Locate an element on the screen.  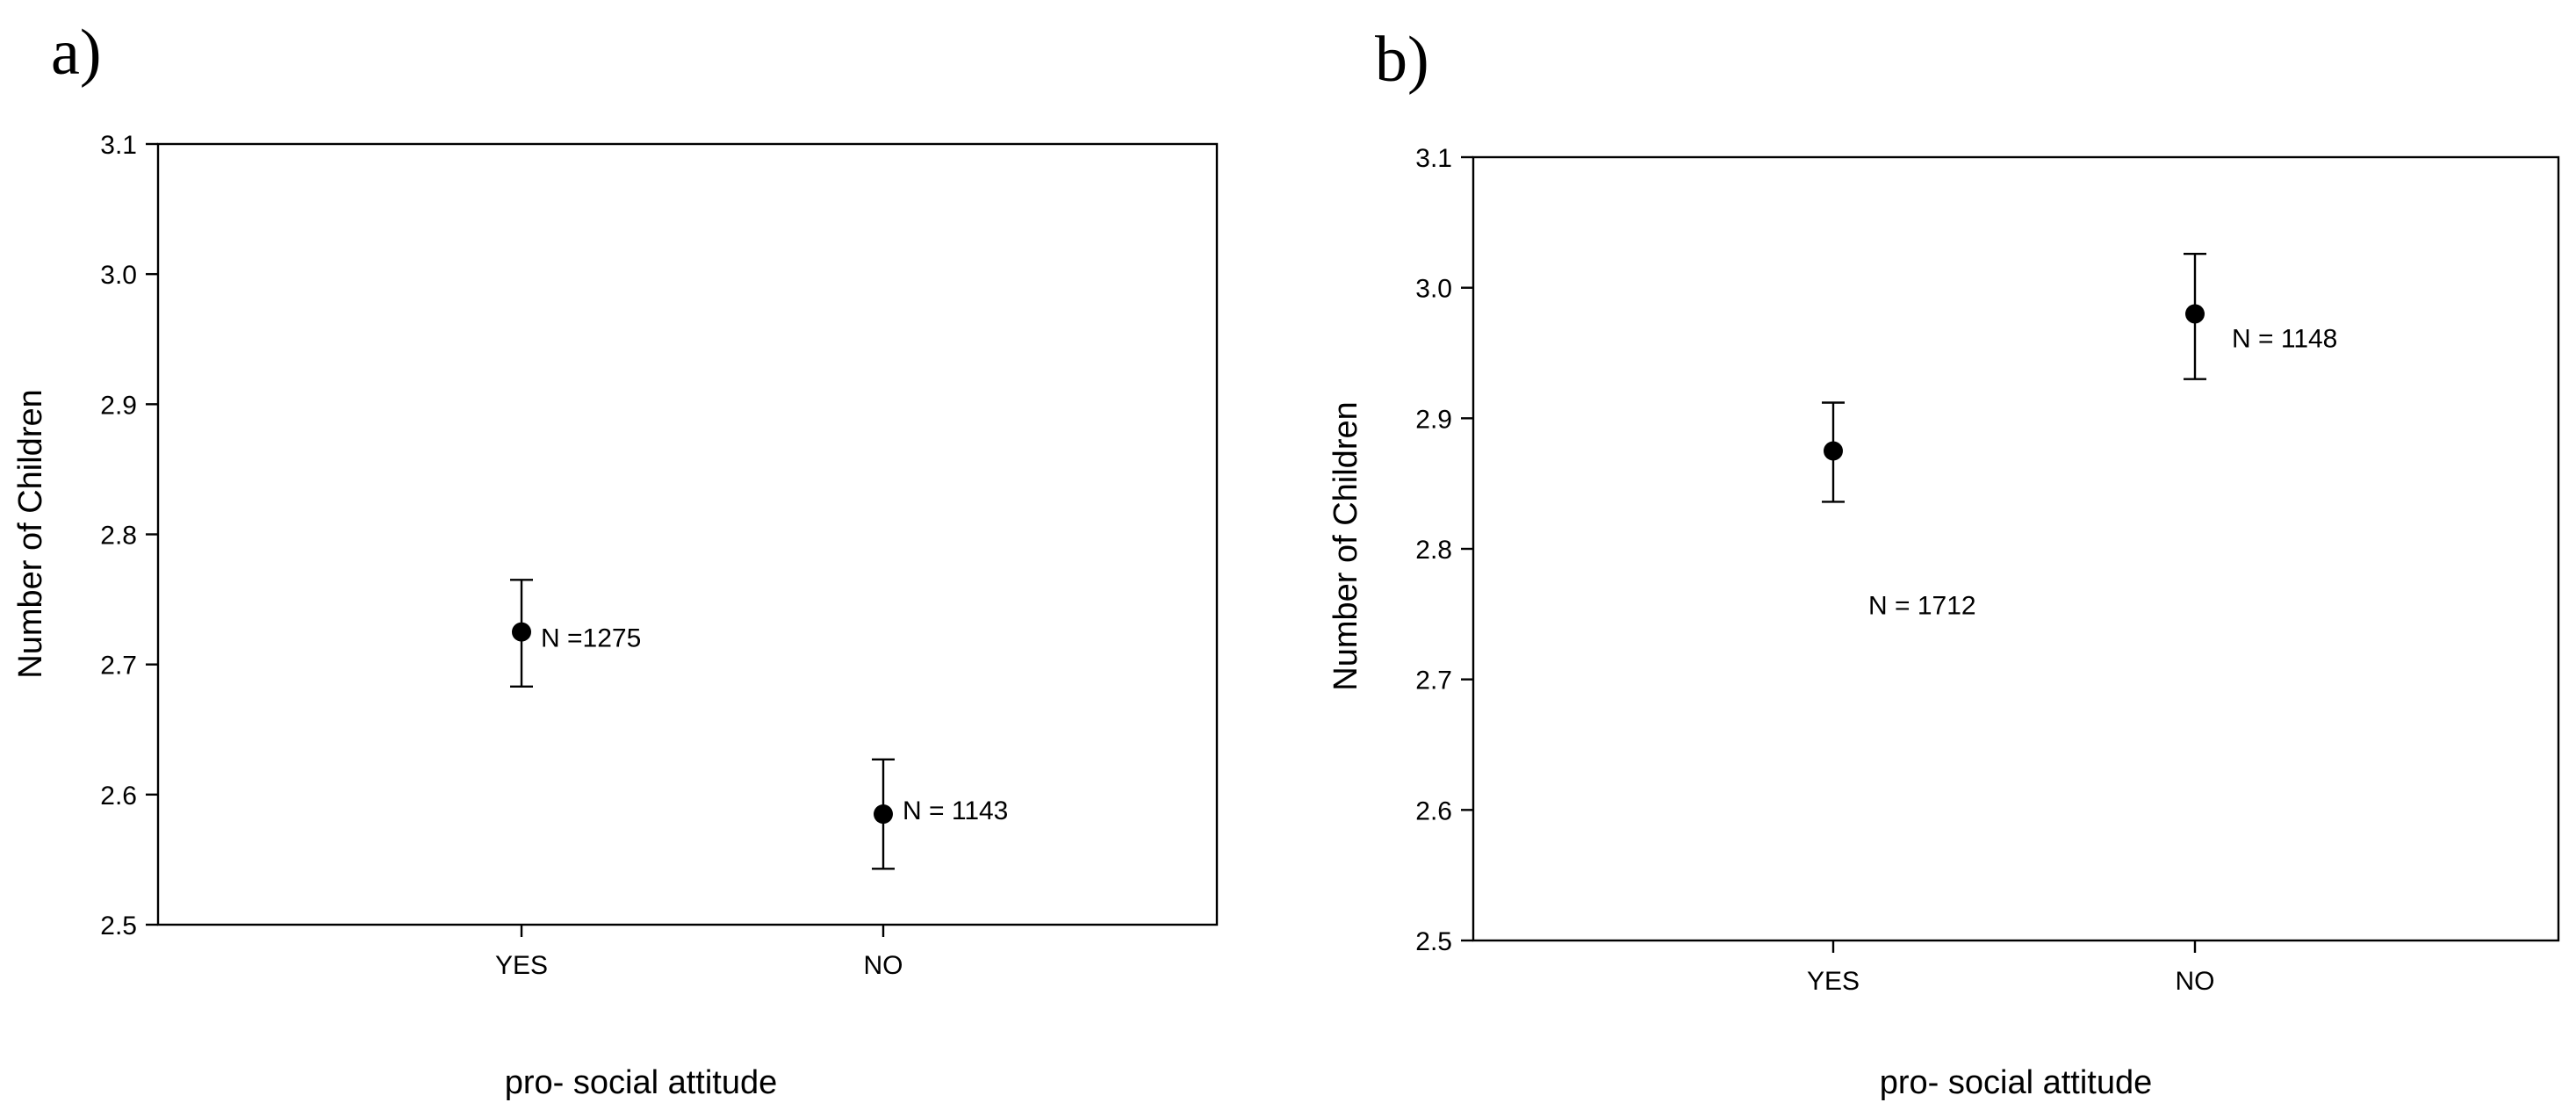
n-label: N = 1148 is located at coordinates (2284, 338).